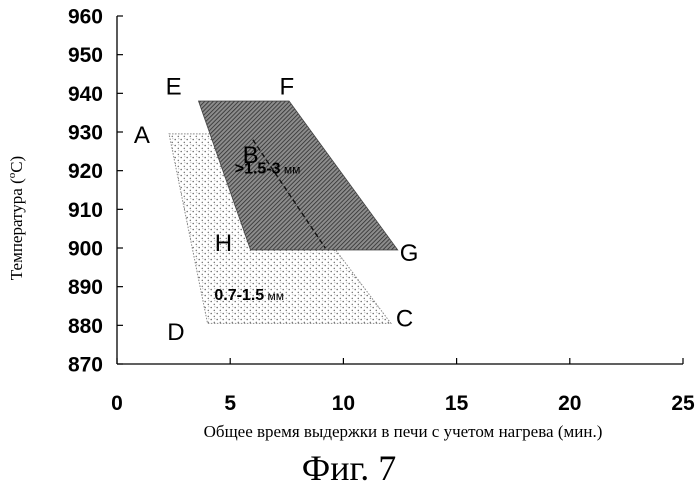  What do you see at coordinates (230, 403) in the screenshot?
I see `x-tick-label: 5` at bounding box center [230, 403].